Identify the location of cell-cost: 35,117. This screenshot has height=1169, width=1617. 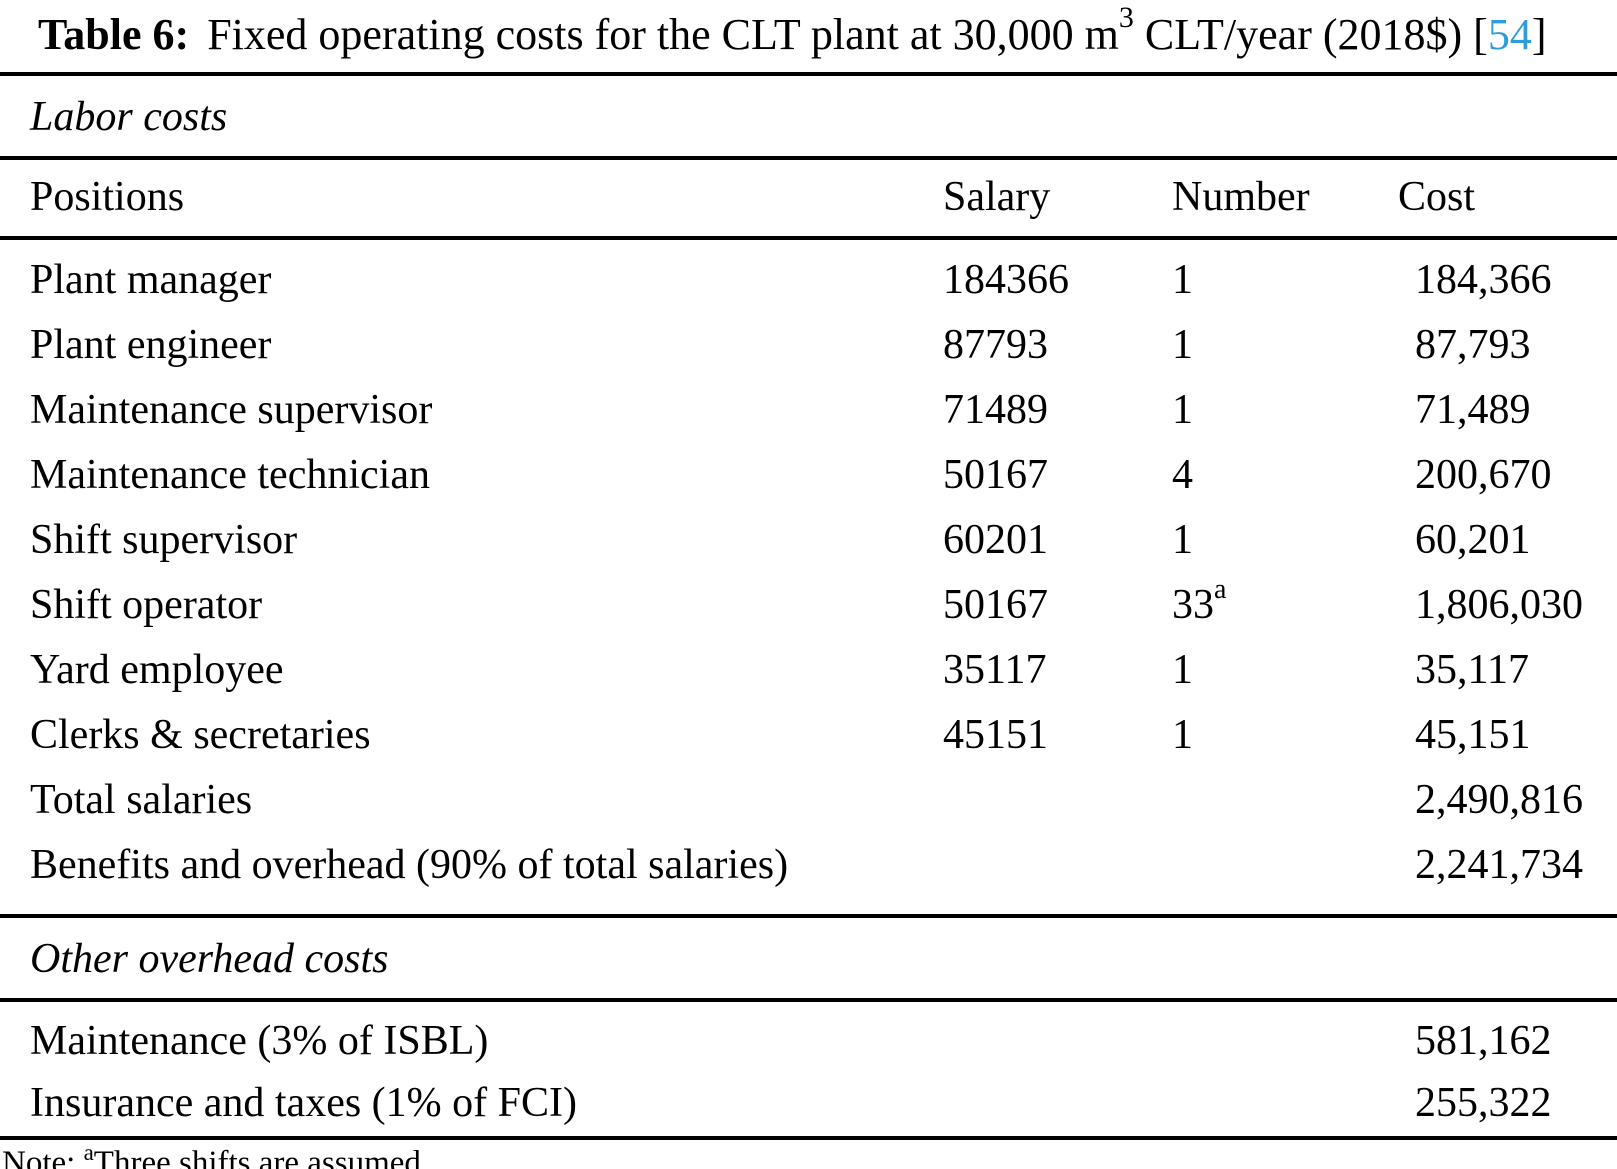
(1472, 670).